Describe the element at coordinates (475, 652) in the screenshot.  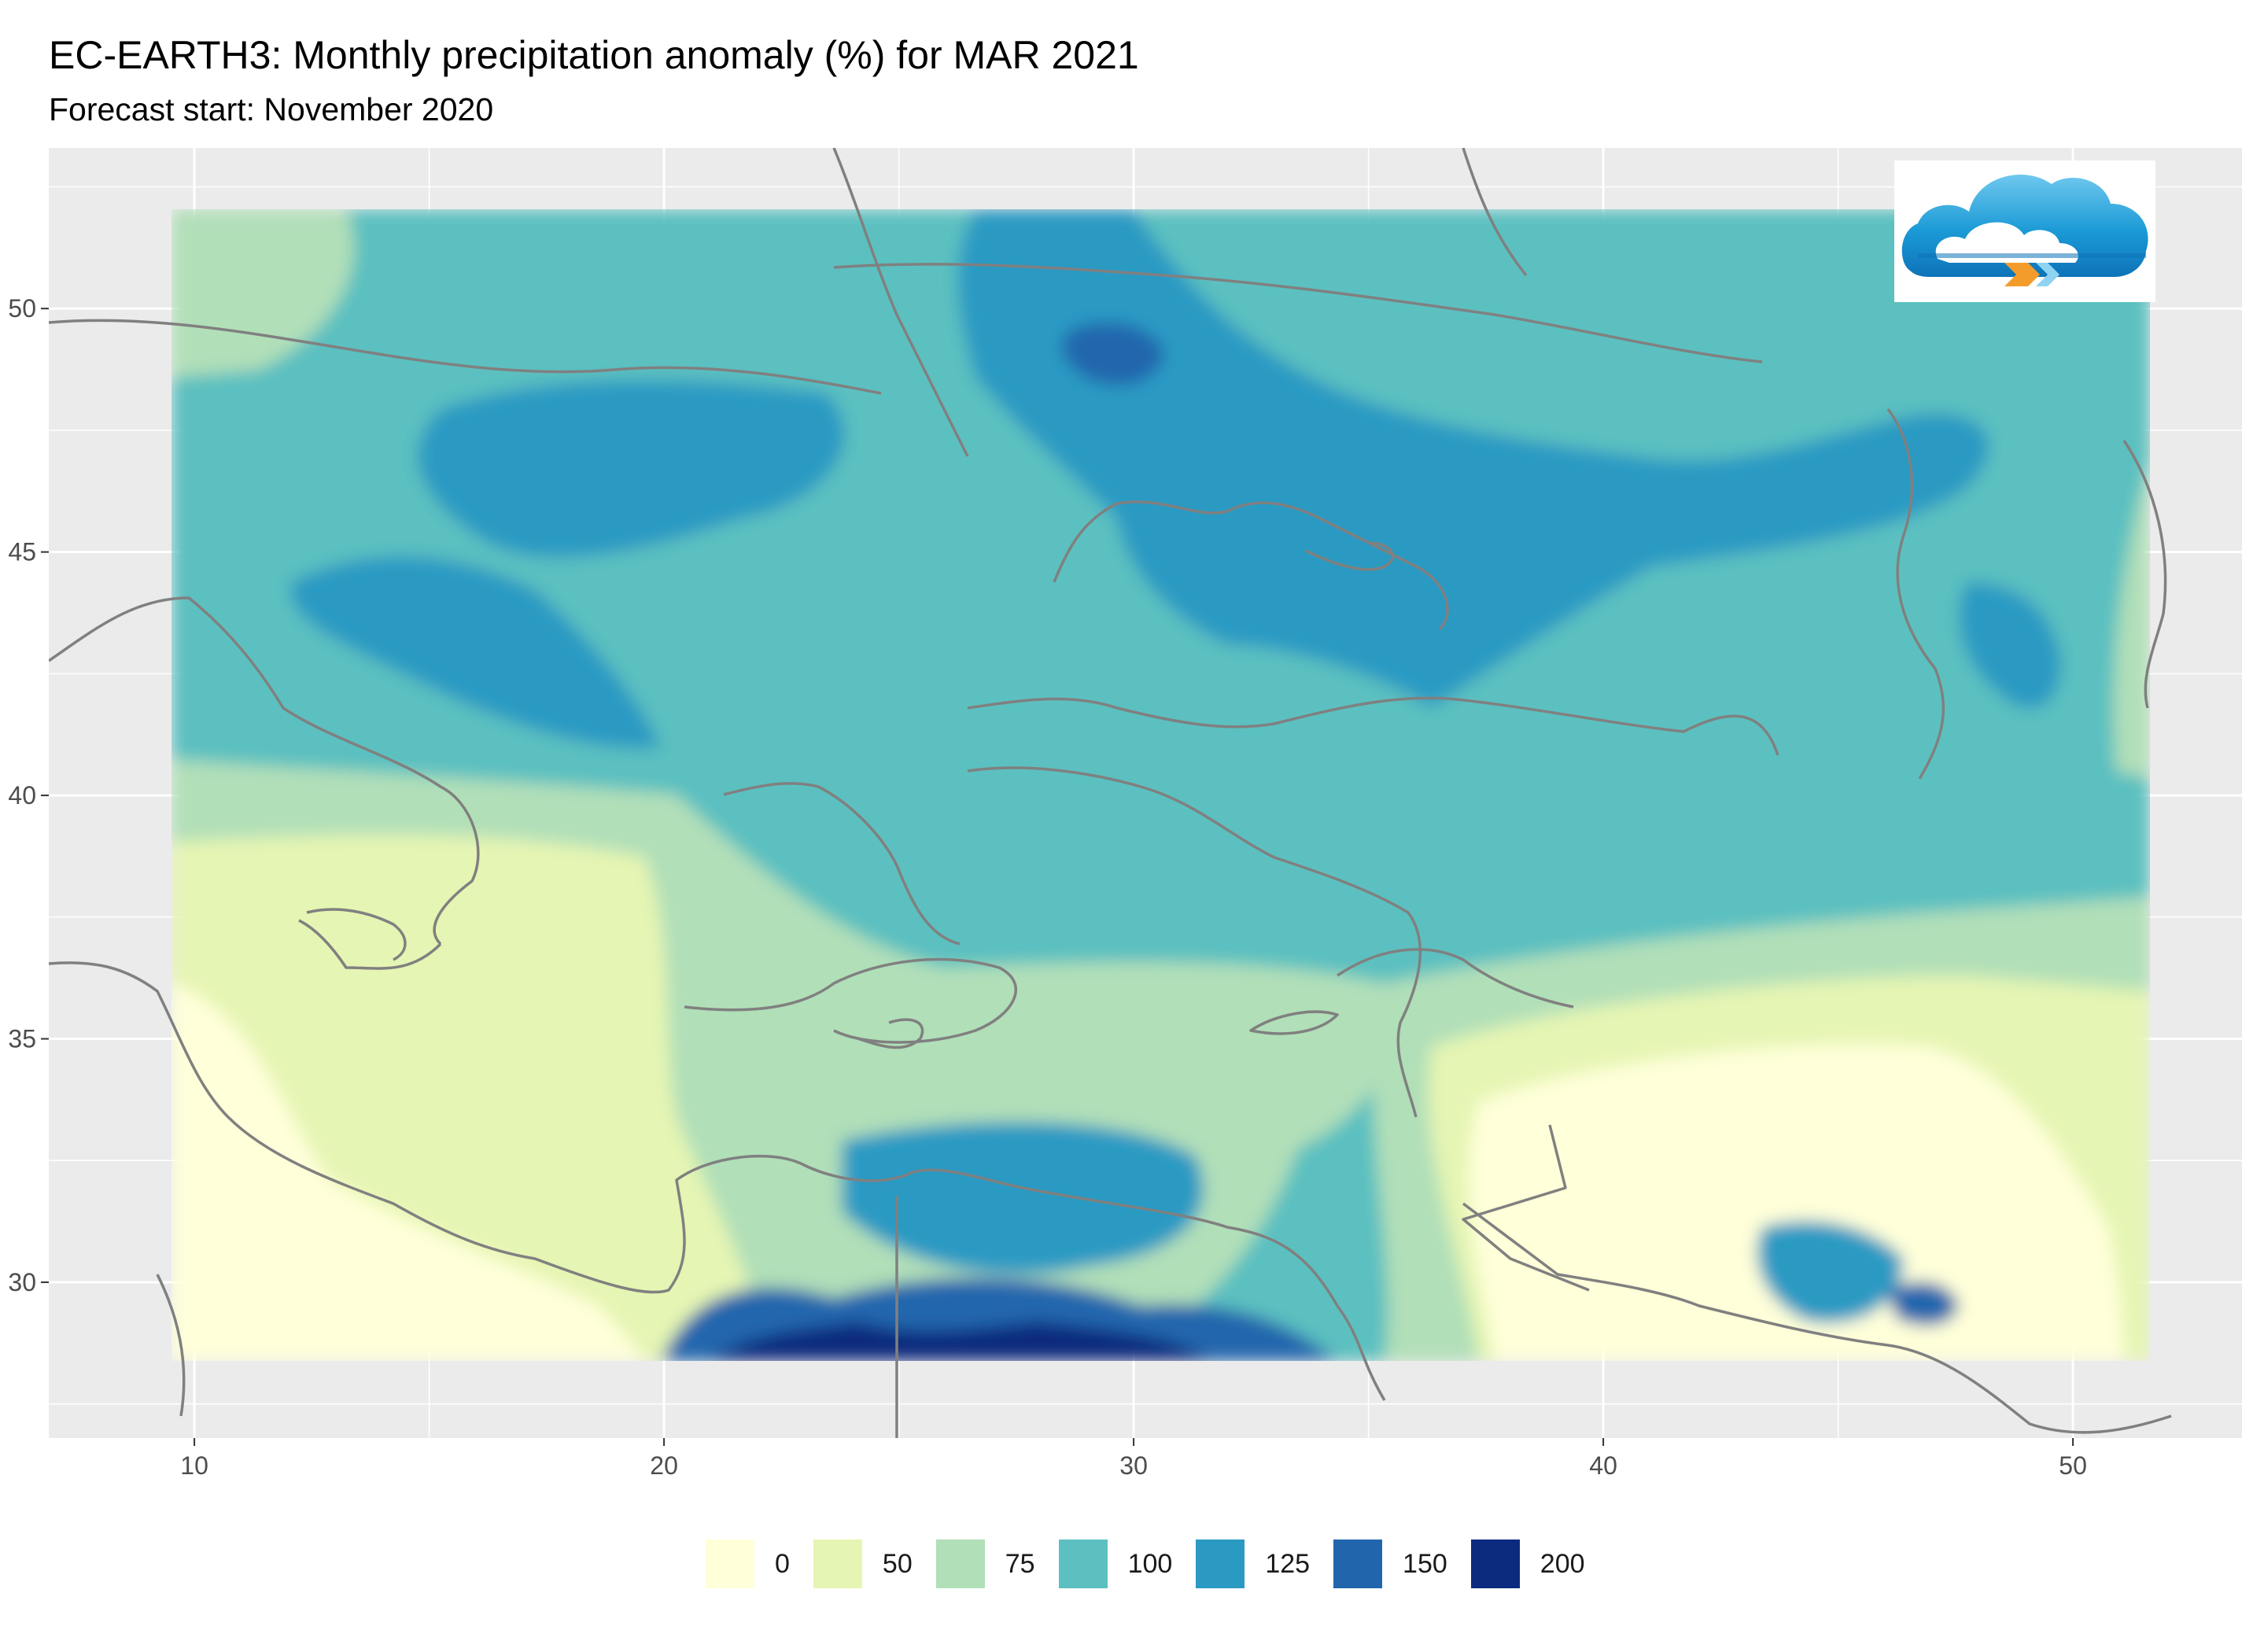
I see `field-band-125-adriatic` at that location.